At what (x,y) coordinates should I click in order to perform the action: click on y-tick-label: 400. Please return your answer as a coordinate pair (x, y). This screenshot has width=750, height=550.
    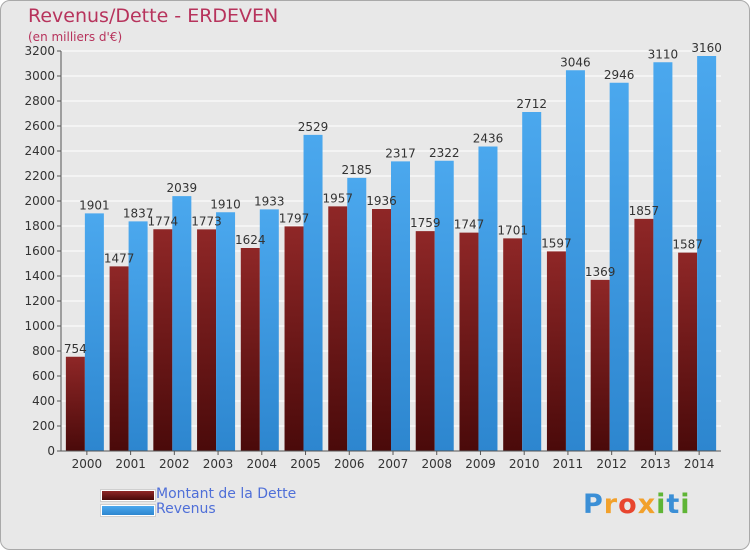
    Looking at the image, I should click on (43, 401).